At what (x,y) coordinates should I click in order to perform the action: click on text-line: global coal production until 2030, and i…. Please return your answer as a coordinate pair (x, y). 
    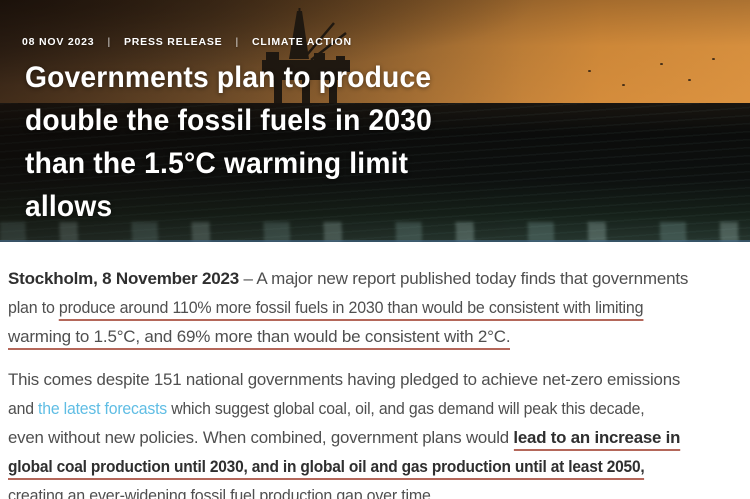
    Looking at the image, I should click on (343, 466).